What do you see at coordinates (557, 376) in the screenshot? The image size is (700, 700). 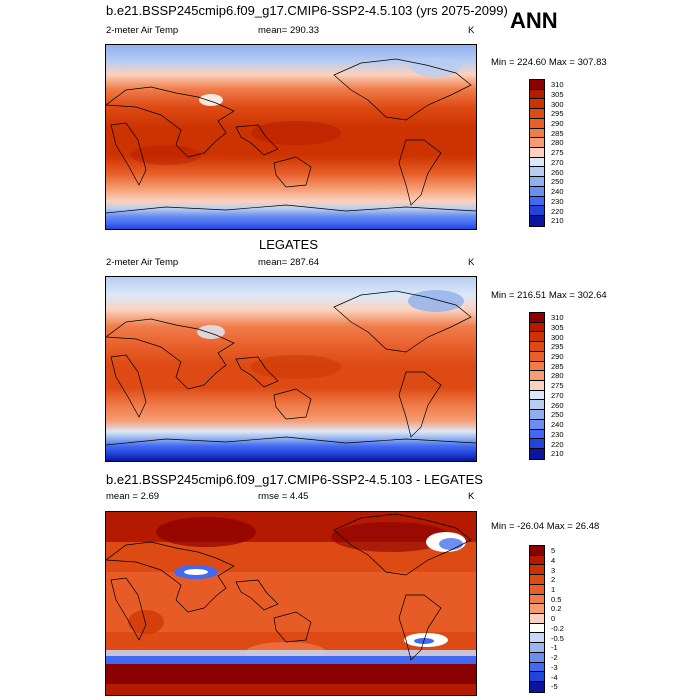 I see `panel2-colorbar-tick: 280` at bounding box center [557, 376].